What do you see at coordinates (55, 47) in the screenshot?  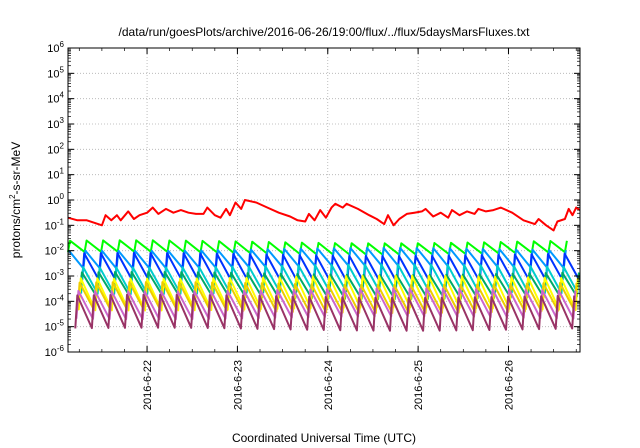 I see `y-tick-label: 10⁶` at bounding box center [55, 47].